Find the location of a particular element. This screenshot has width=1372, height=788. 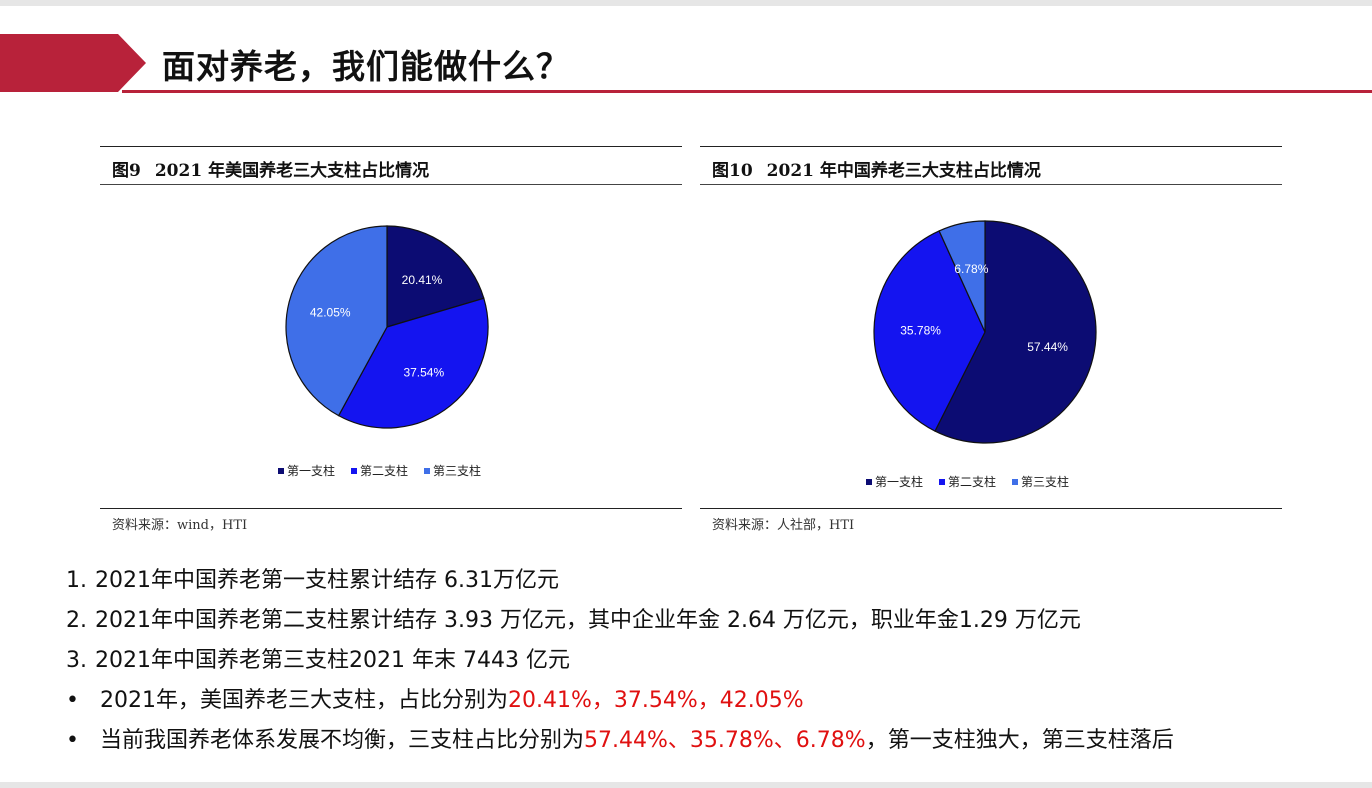

figure-title: 图9 2021 年美国养老三大支柱占比情况 is located at coordinates (277, 168).